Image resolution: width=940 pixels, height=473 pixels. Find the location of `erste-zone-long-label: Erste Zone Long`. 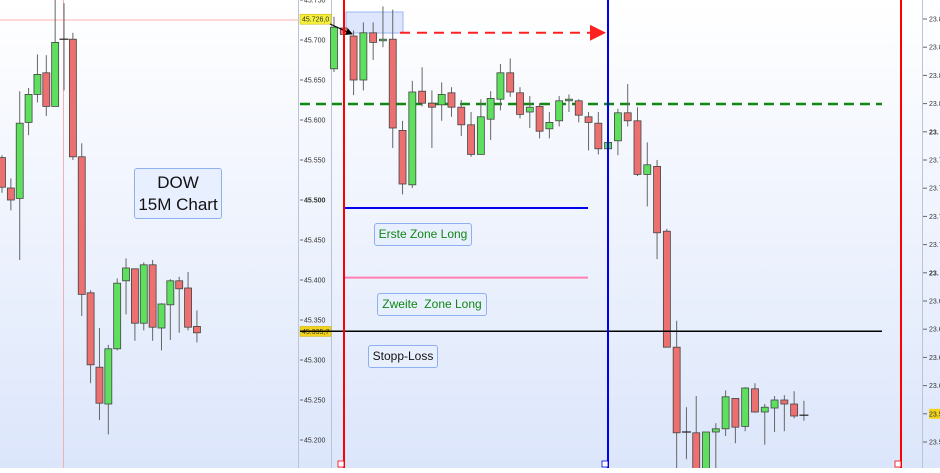

erste-zone-long-label: Erste Zone Long is located at coordinates (423, 234).